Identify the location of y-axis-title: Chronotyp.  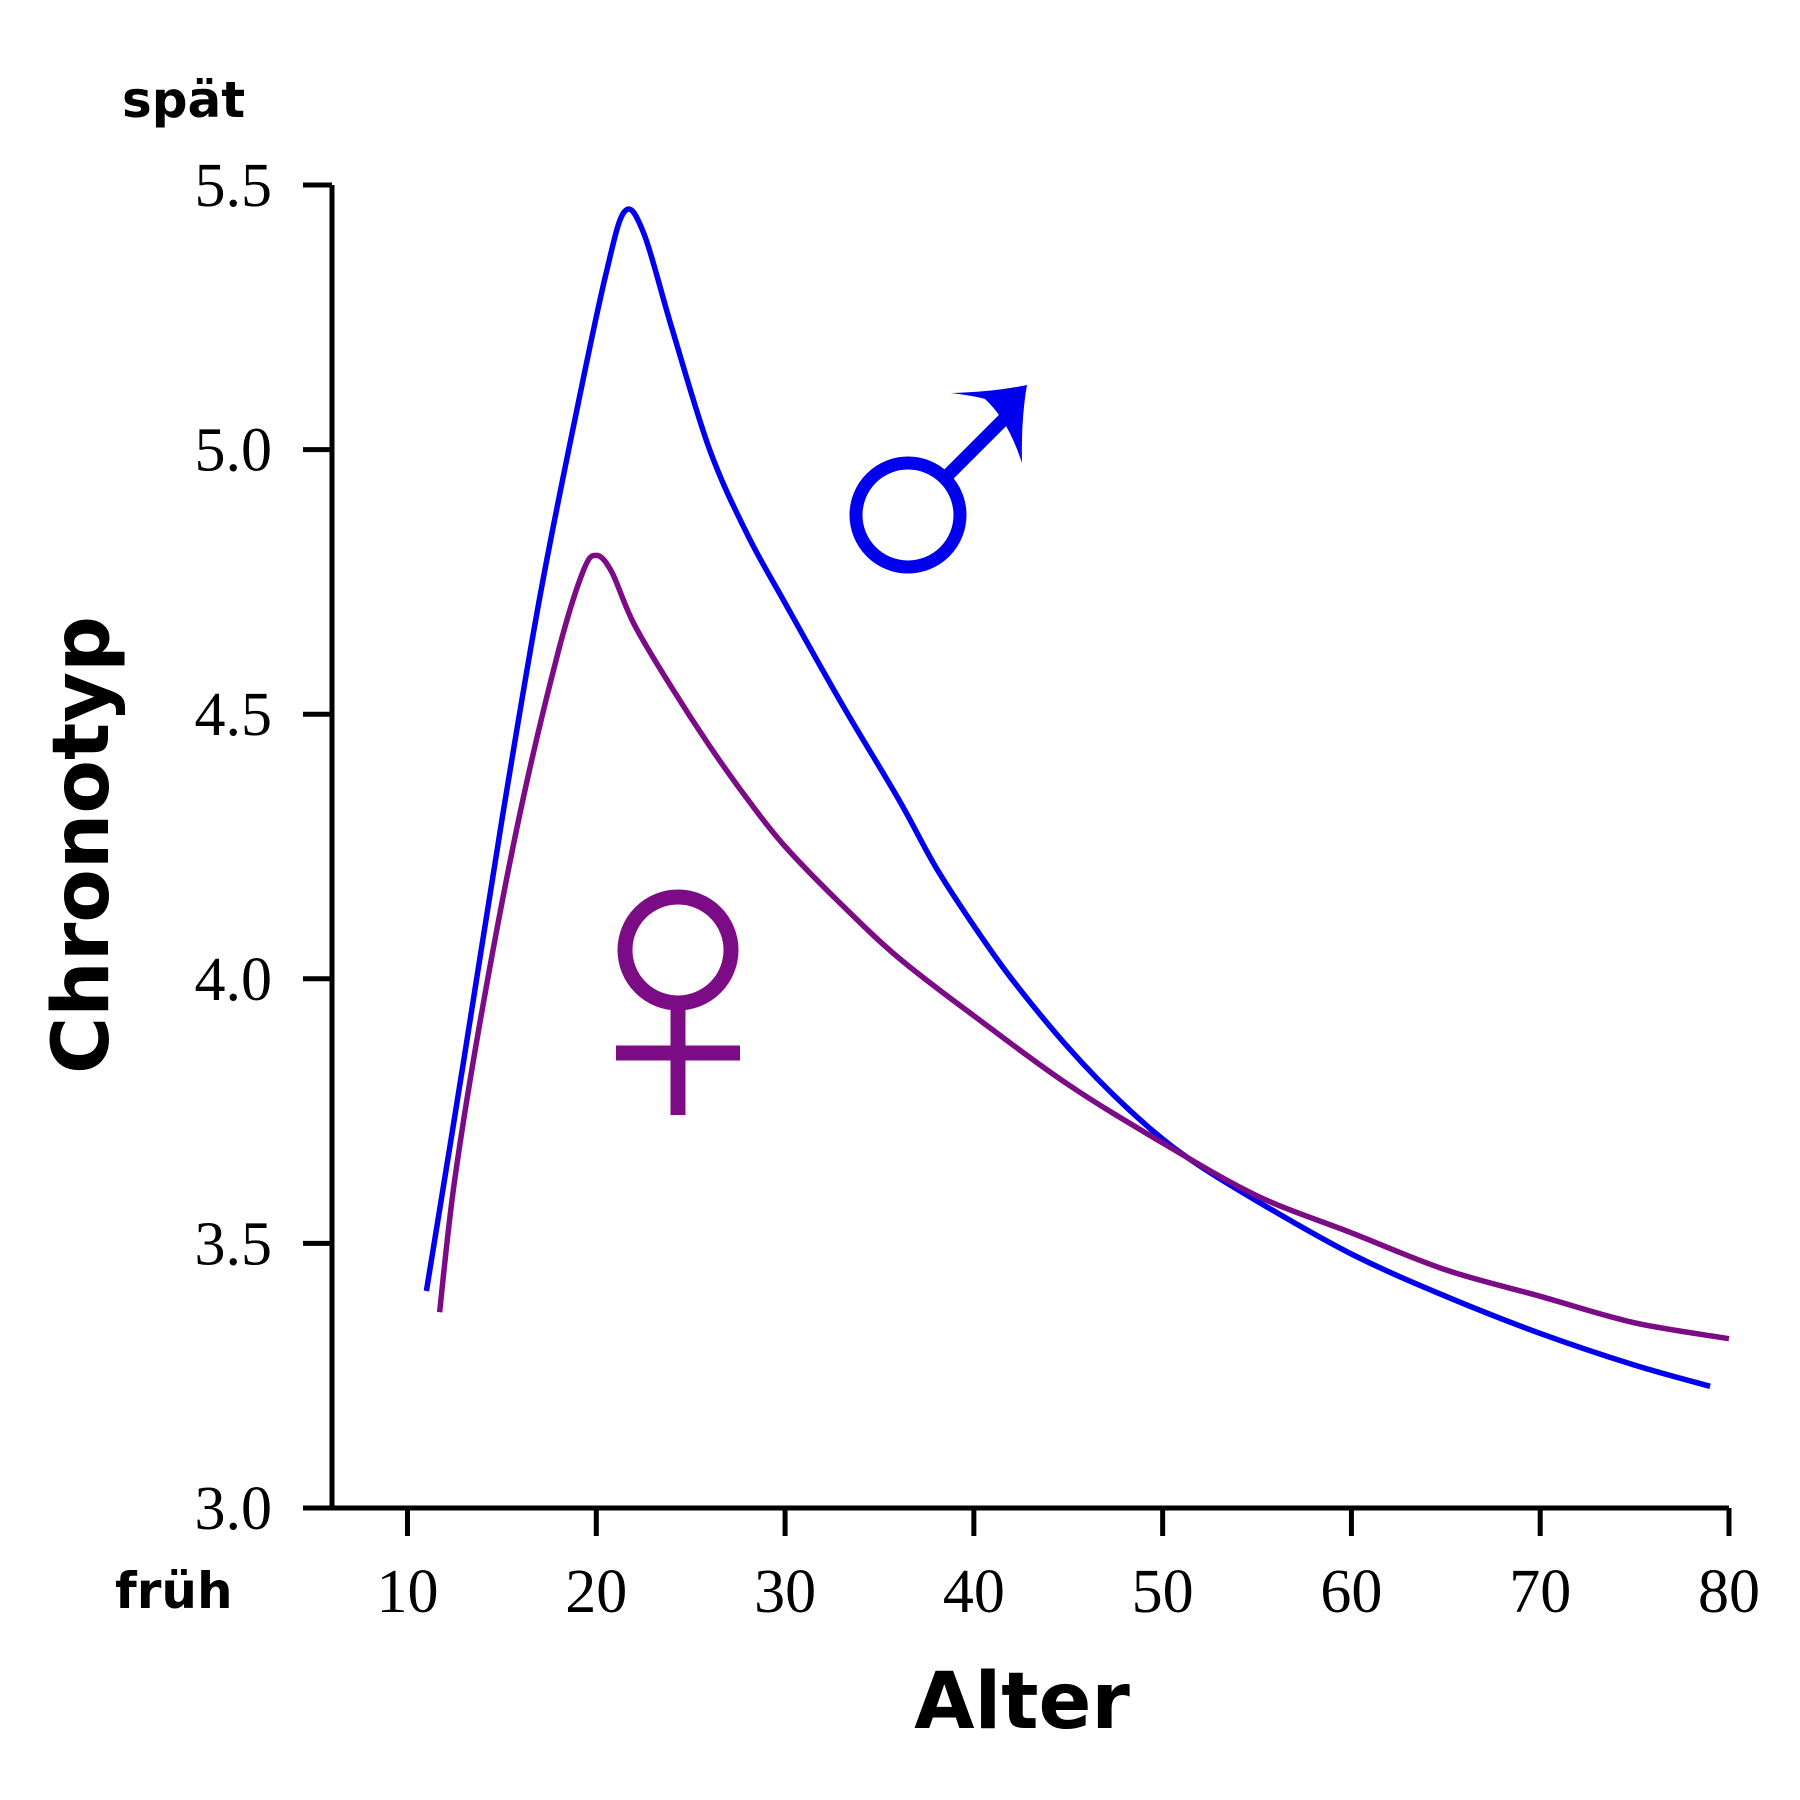
(82, 845).